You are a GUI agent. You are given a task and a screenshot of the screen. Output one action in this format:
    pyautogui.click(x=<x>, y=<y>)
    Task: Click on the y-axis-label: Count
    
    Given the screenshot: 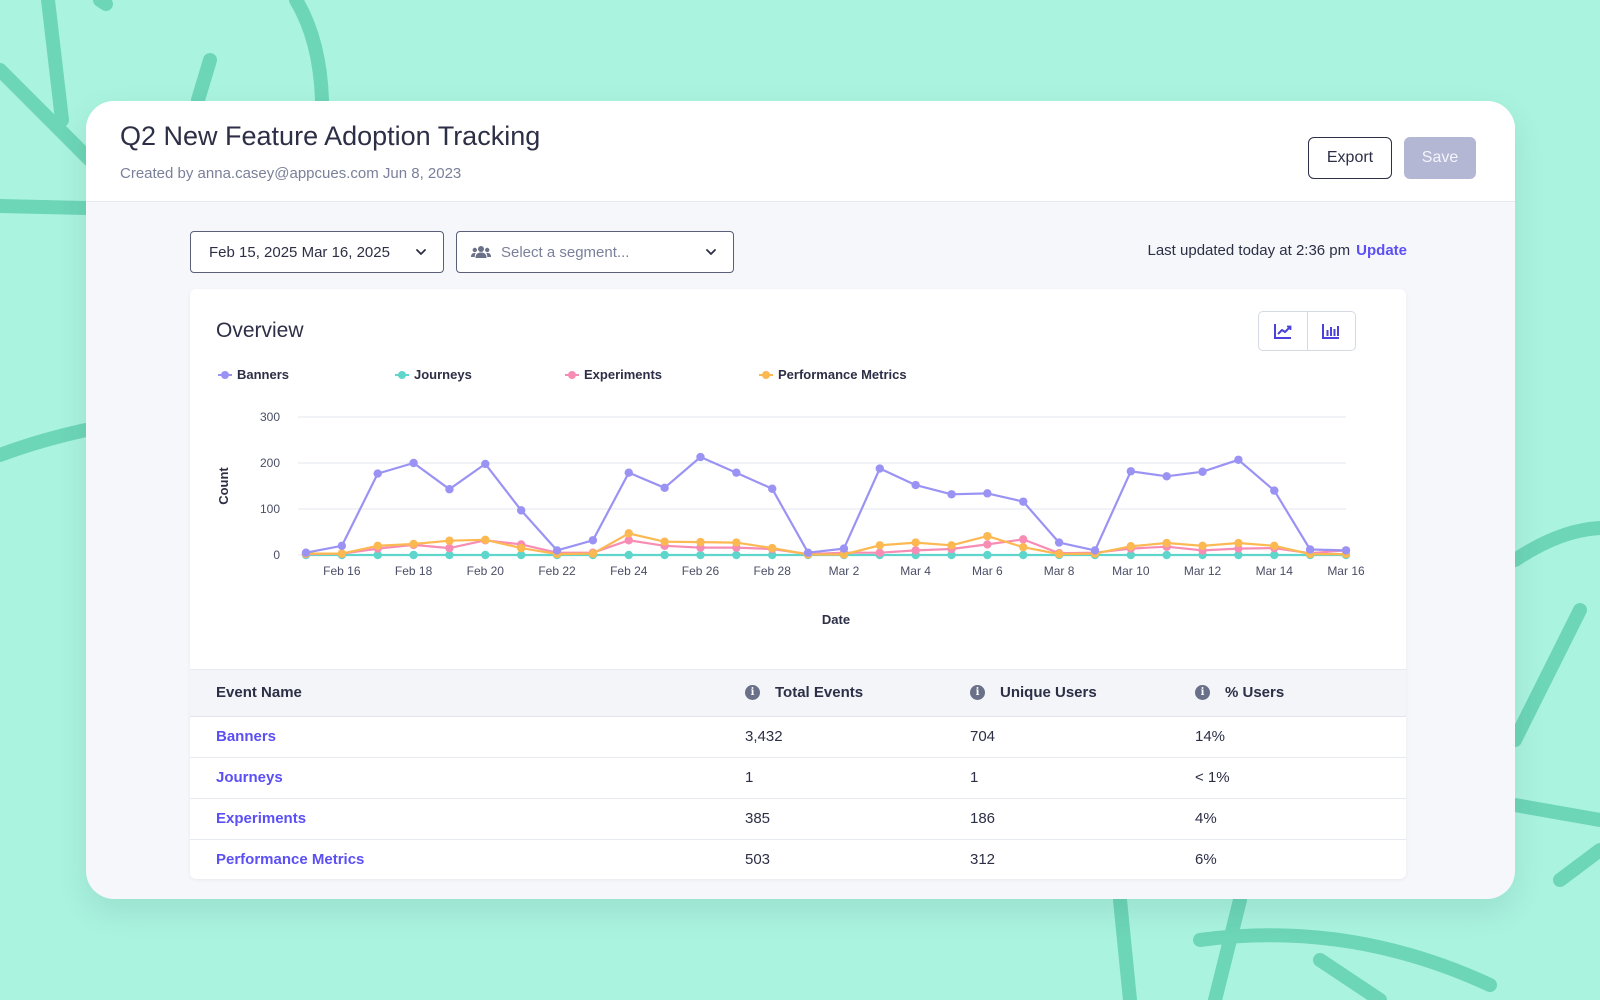 What is the action you would take?
    pyautogui.click(x=223, y=486)
    